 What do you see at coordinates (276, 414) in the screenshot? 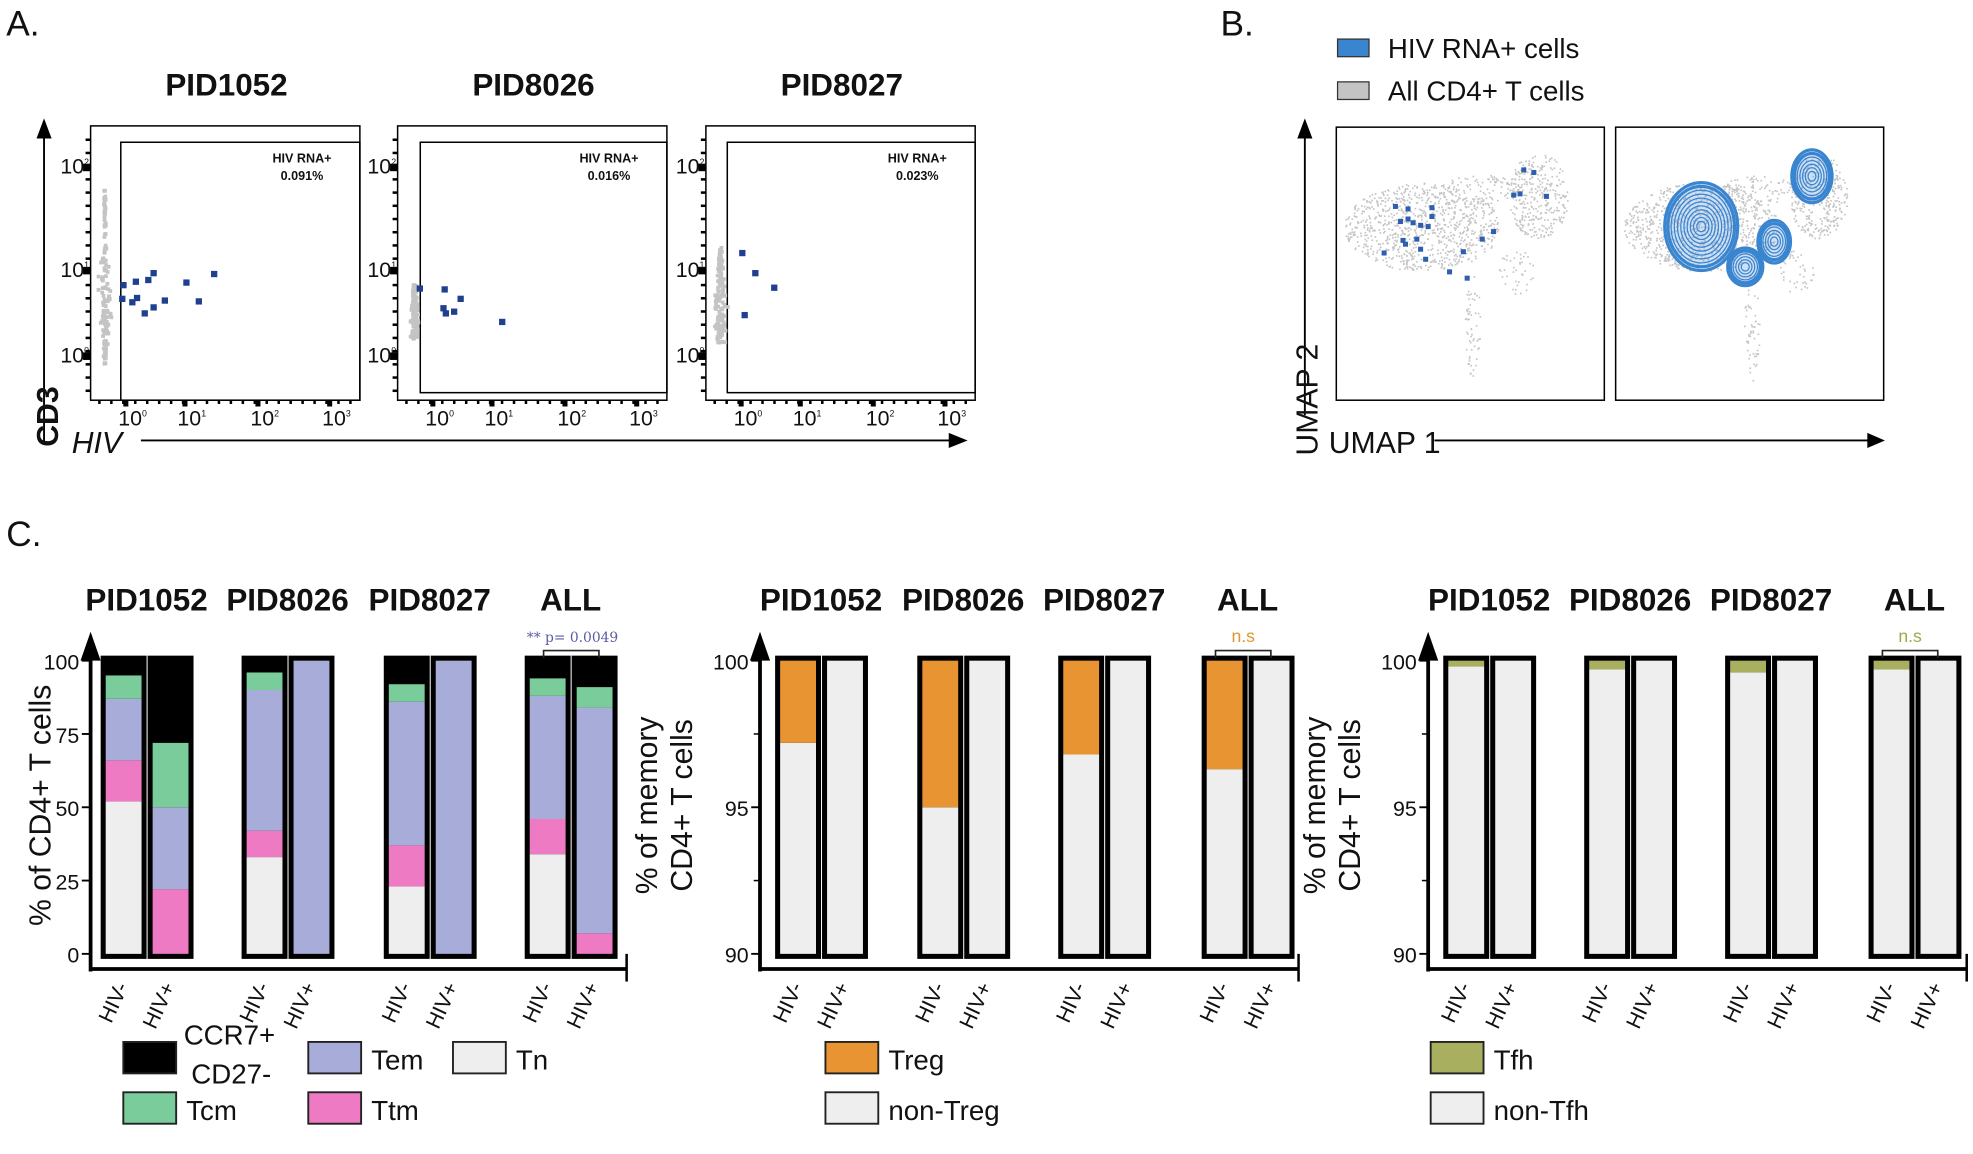
I see `x-tick-exponent: 2` at bounding box center [276, 414].